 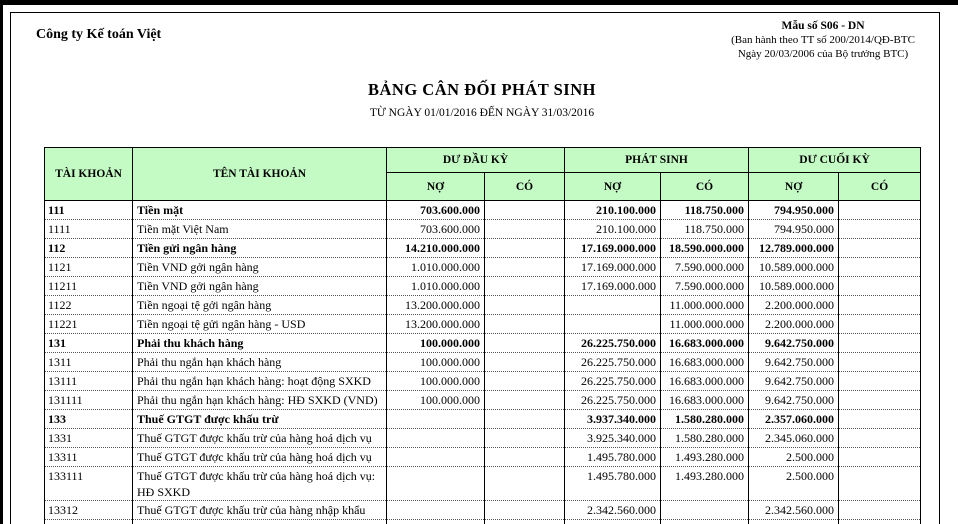 I want to click on col-header-closing-credit: CÓ, so click(x=880, y=186).